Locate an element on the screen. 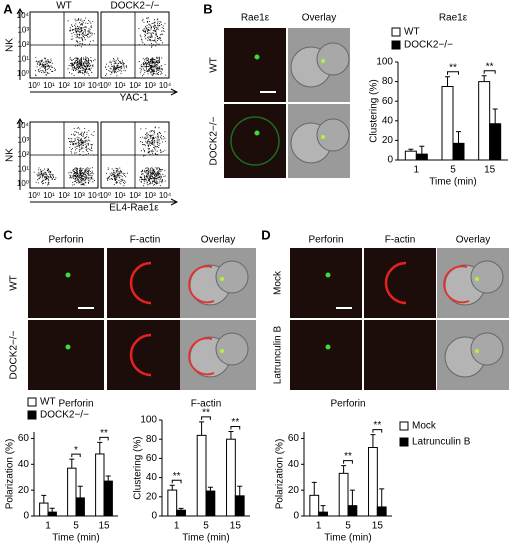 The image size is (520, 544). column-label: DOCK2−/− is located at coordinates (135, 6).